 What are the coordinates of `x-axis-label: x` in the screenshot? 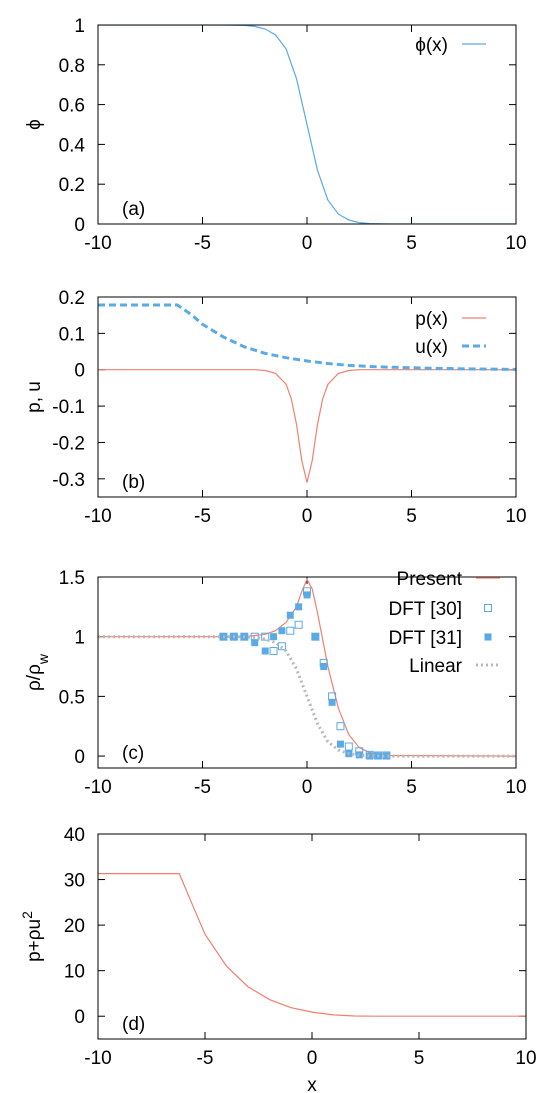 It's located at (312, 1084).